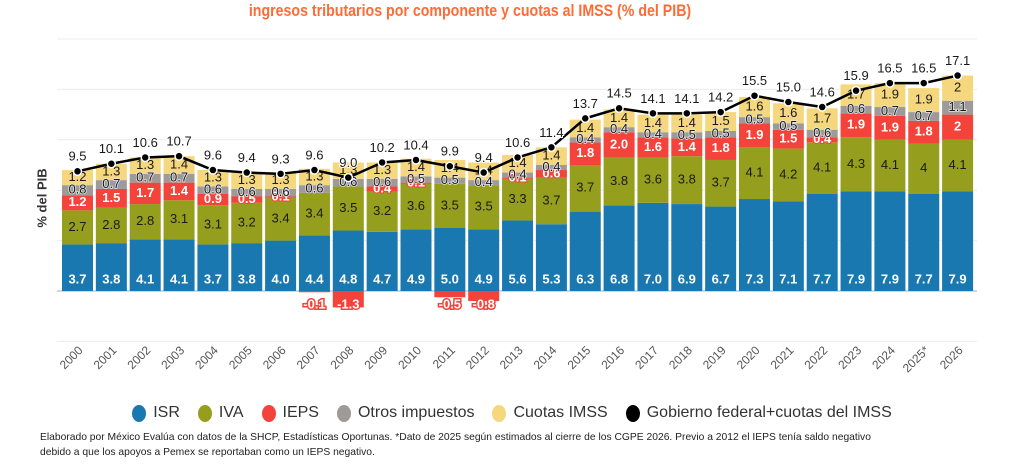 This screenshot has height=468, width=1024. Describe the element at coordinates (484, 278) in the screenshot. I see `segment-label-isr: 4.9` at that location.